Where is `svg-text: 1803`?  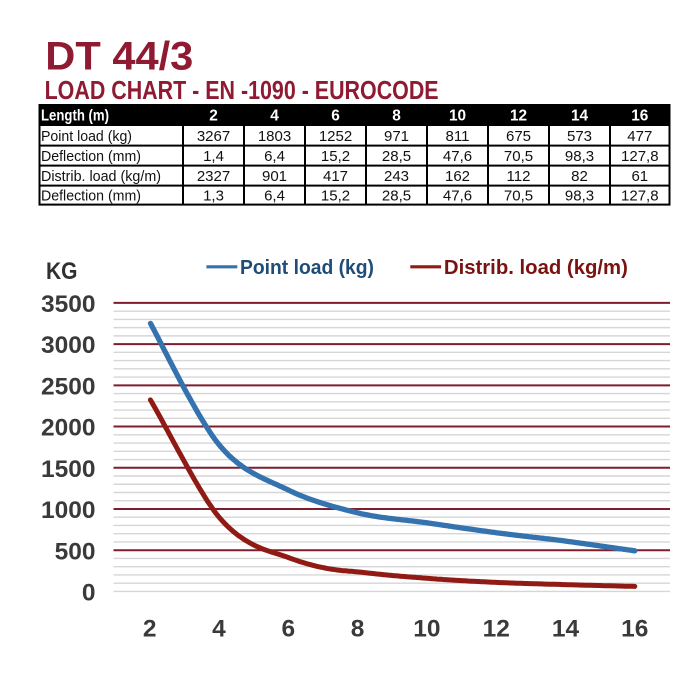
svg-text: 1803 is located at coordinates (274, 136).